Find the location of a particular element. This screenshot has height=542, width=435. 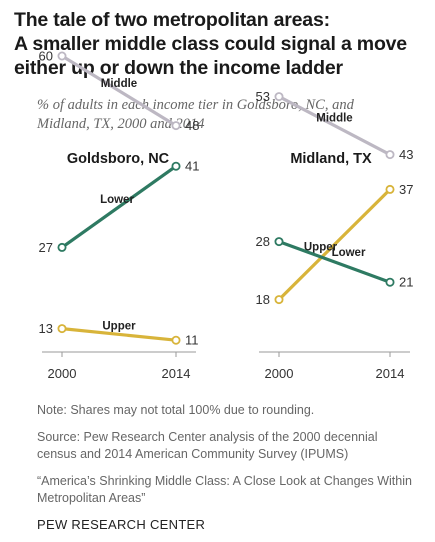

goldsboro-middle-series-label: Middle is located at coordinates (119, 84).